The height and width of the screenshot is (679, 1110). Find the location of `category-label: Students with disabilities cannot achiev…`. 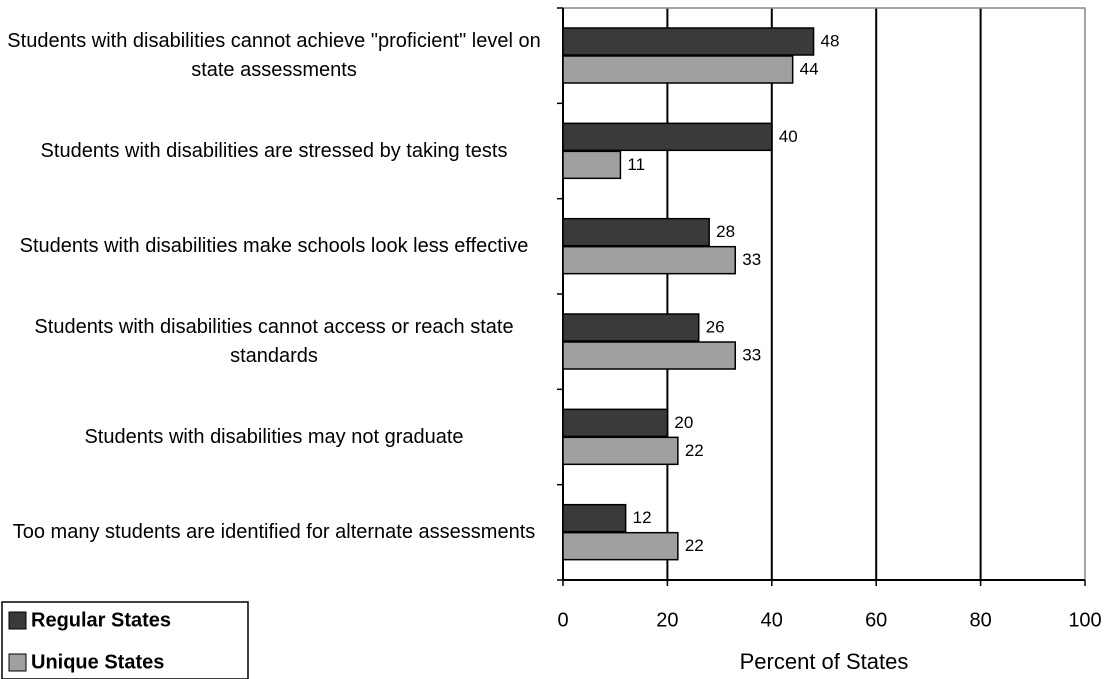

category-label: Students with disabilities cannot achiev… is located at coordinates (274, 55).